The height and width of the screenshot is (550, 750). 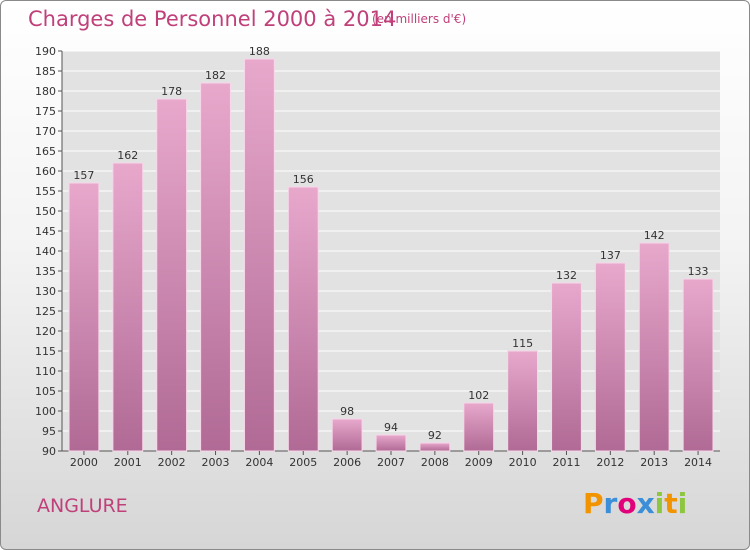 I want to click on x-tick-label: 2002, so click(x=172, y=462).